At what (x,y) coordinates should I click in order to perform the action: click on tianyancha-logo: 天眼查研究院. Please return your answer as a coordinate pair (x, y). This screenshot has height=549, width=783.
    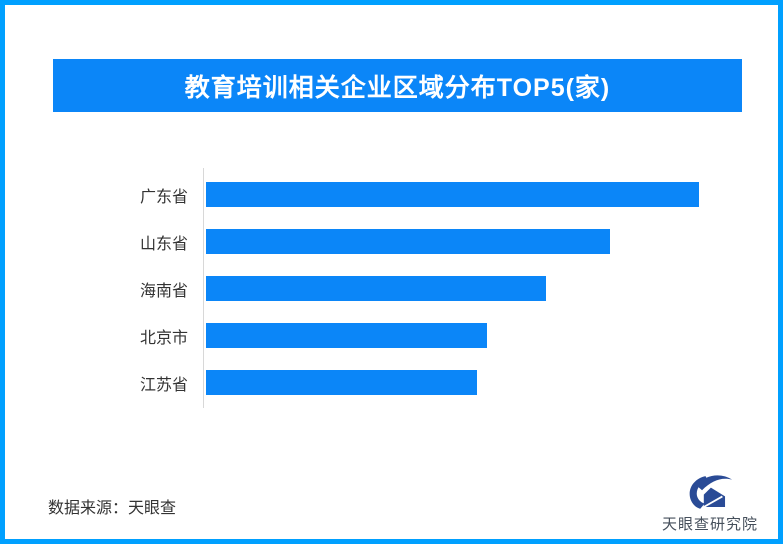
    Looking at the image, I should click on (710, 503).